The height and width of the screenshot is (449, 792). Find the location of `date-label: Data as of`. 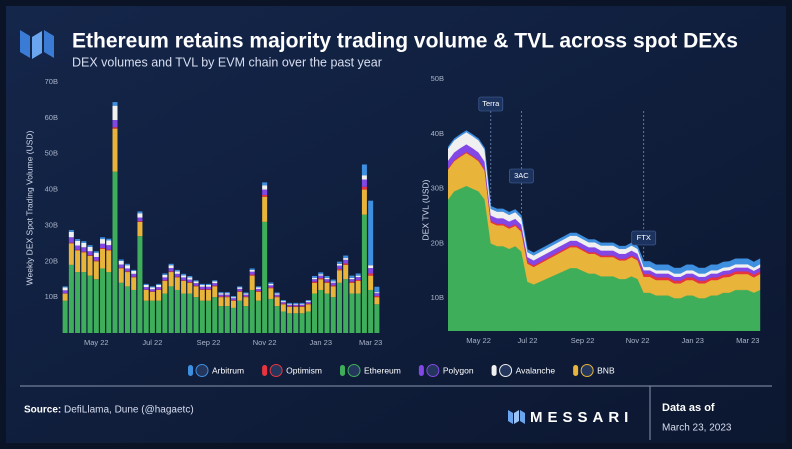

date-label: Data as of is located at coordinates (688, 408).